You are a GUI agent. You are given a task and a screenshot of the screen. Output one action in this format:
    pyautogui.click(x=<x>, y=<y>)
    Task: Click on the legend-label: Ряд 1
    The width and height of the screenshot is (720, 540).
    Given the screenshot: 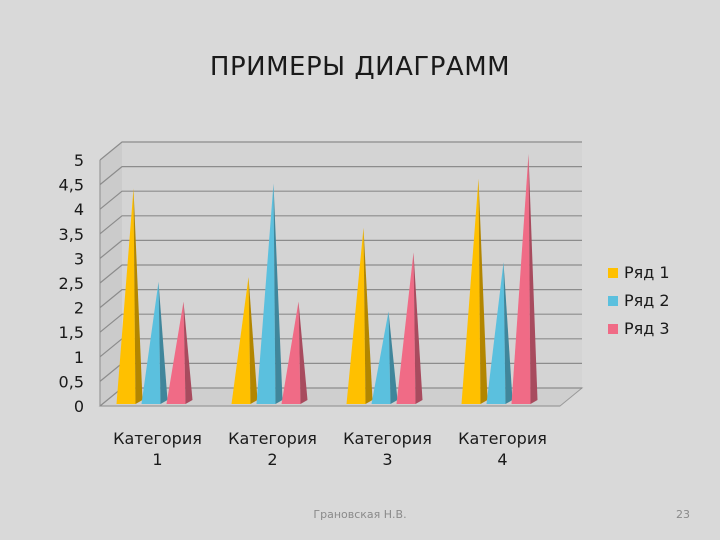 What is the action you would take?
    pyautogui.click(x=647, y=272)
    